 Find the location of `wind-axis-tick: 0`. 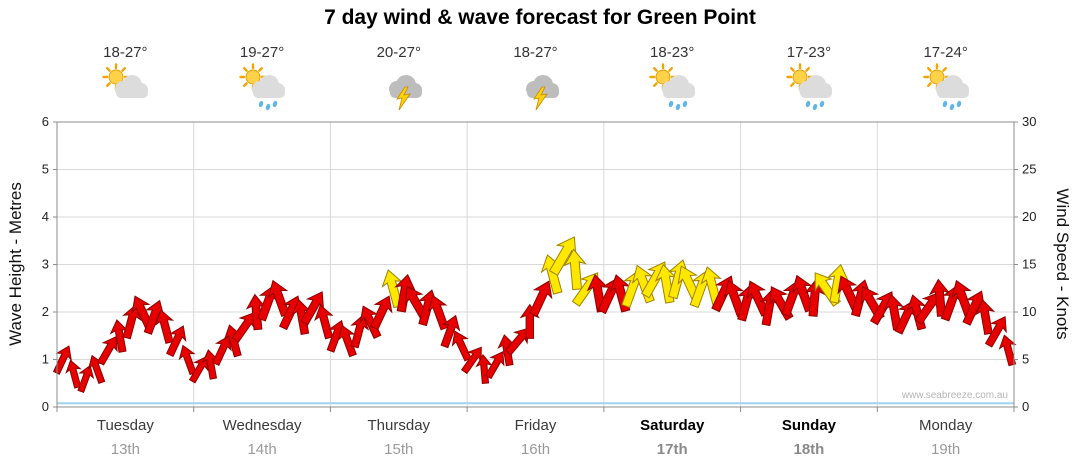

wind-axis-tick: 0 is located at coordinates (1025, 406).